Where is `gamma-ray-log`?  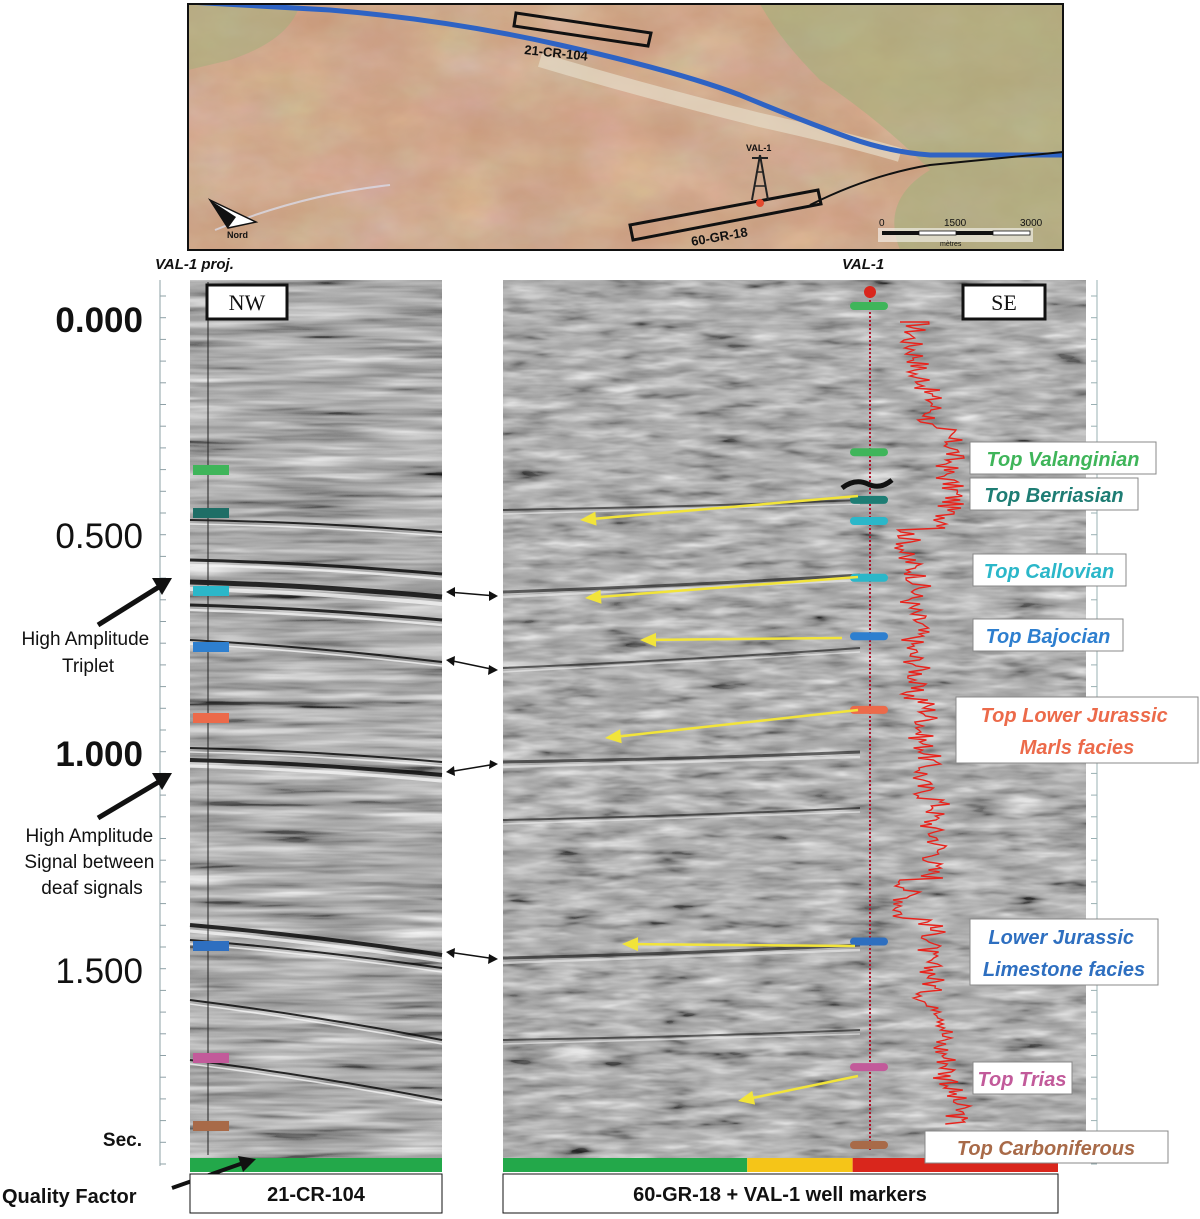
gamma-ray-log is located at coordinates (932, 723).